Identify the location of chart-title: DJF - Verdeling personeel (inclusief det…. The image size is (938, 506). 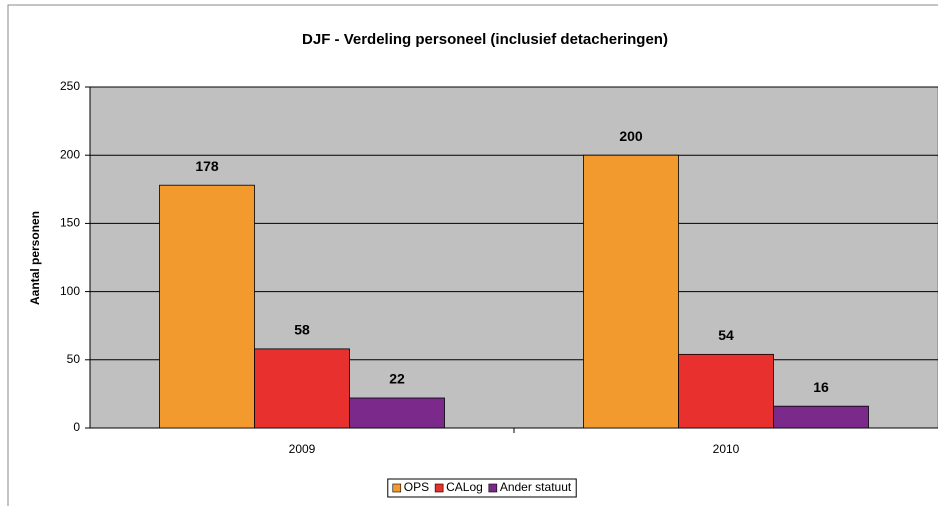
(485, 39).